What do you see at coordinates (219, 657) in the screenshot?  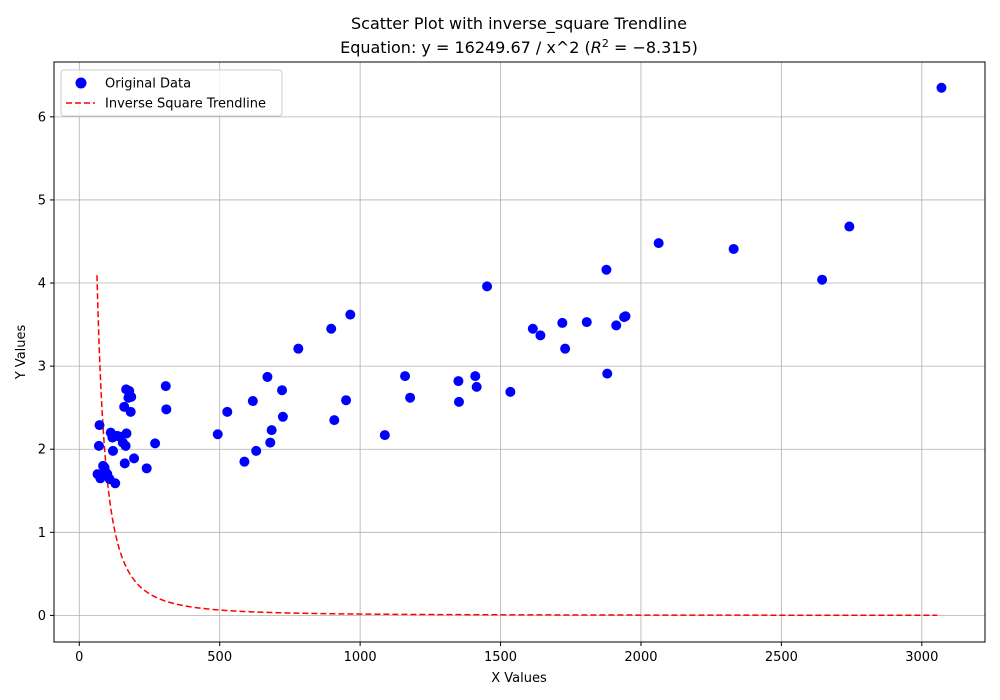 I see `x-tick-label: 500` at bounding box center [219, 657].